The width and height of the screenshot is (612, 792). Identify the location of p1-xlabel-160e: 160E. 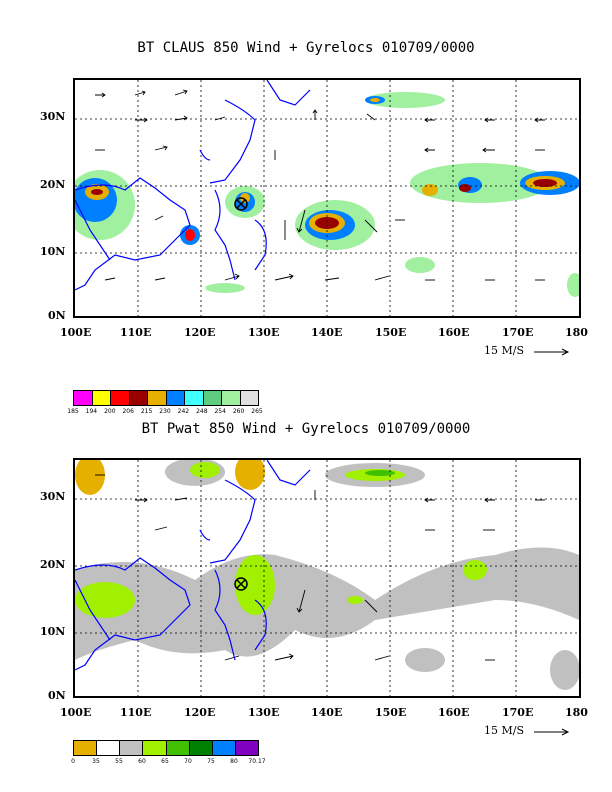
(454, 332).